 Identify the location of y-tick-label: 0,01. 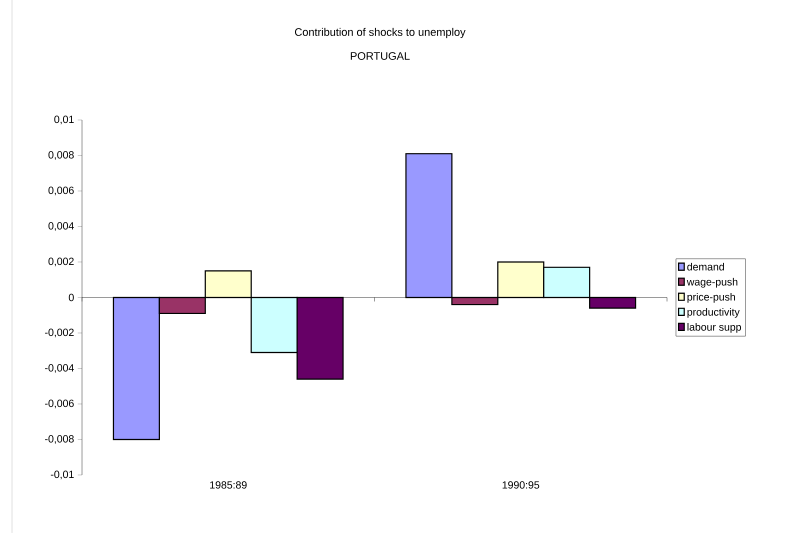
(64, 120).